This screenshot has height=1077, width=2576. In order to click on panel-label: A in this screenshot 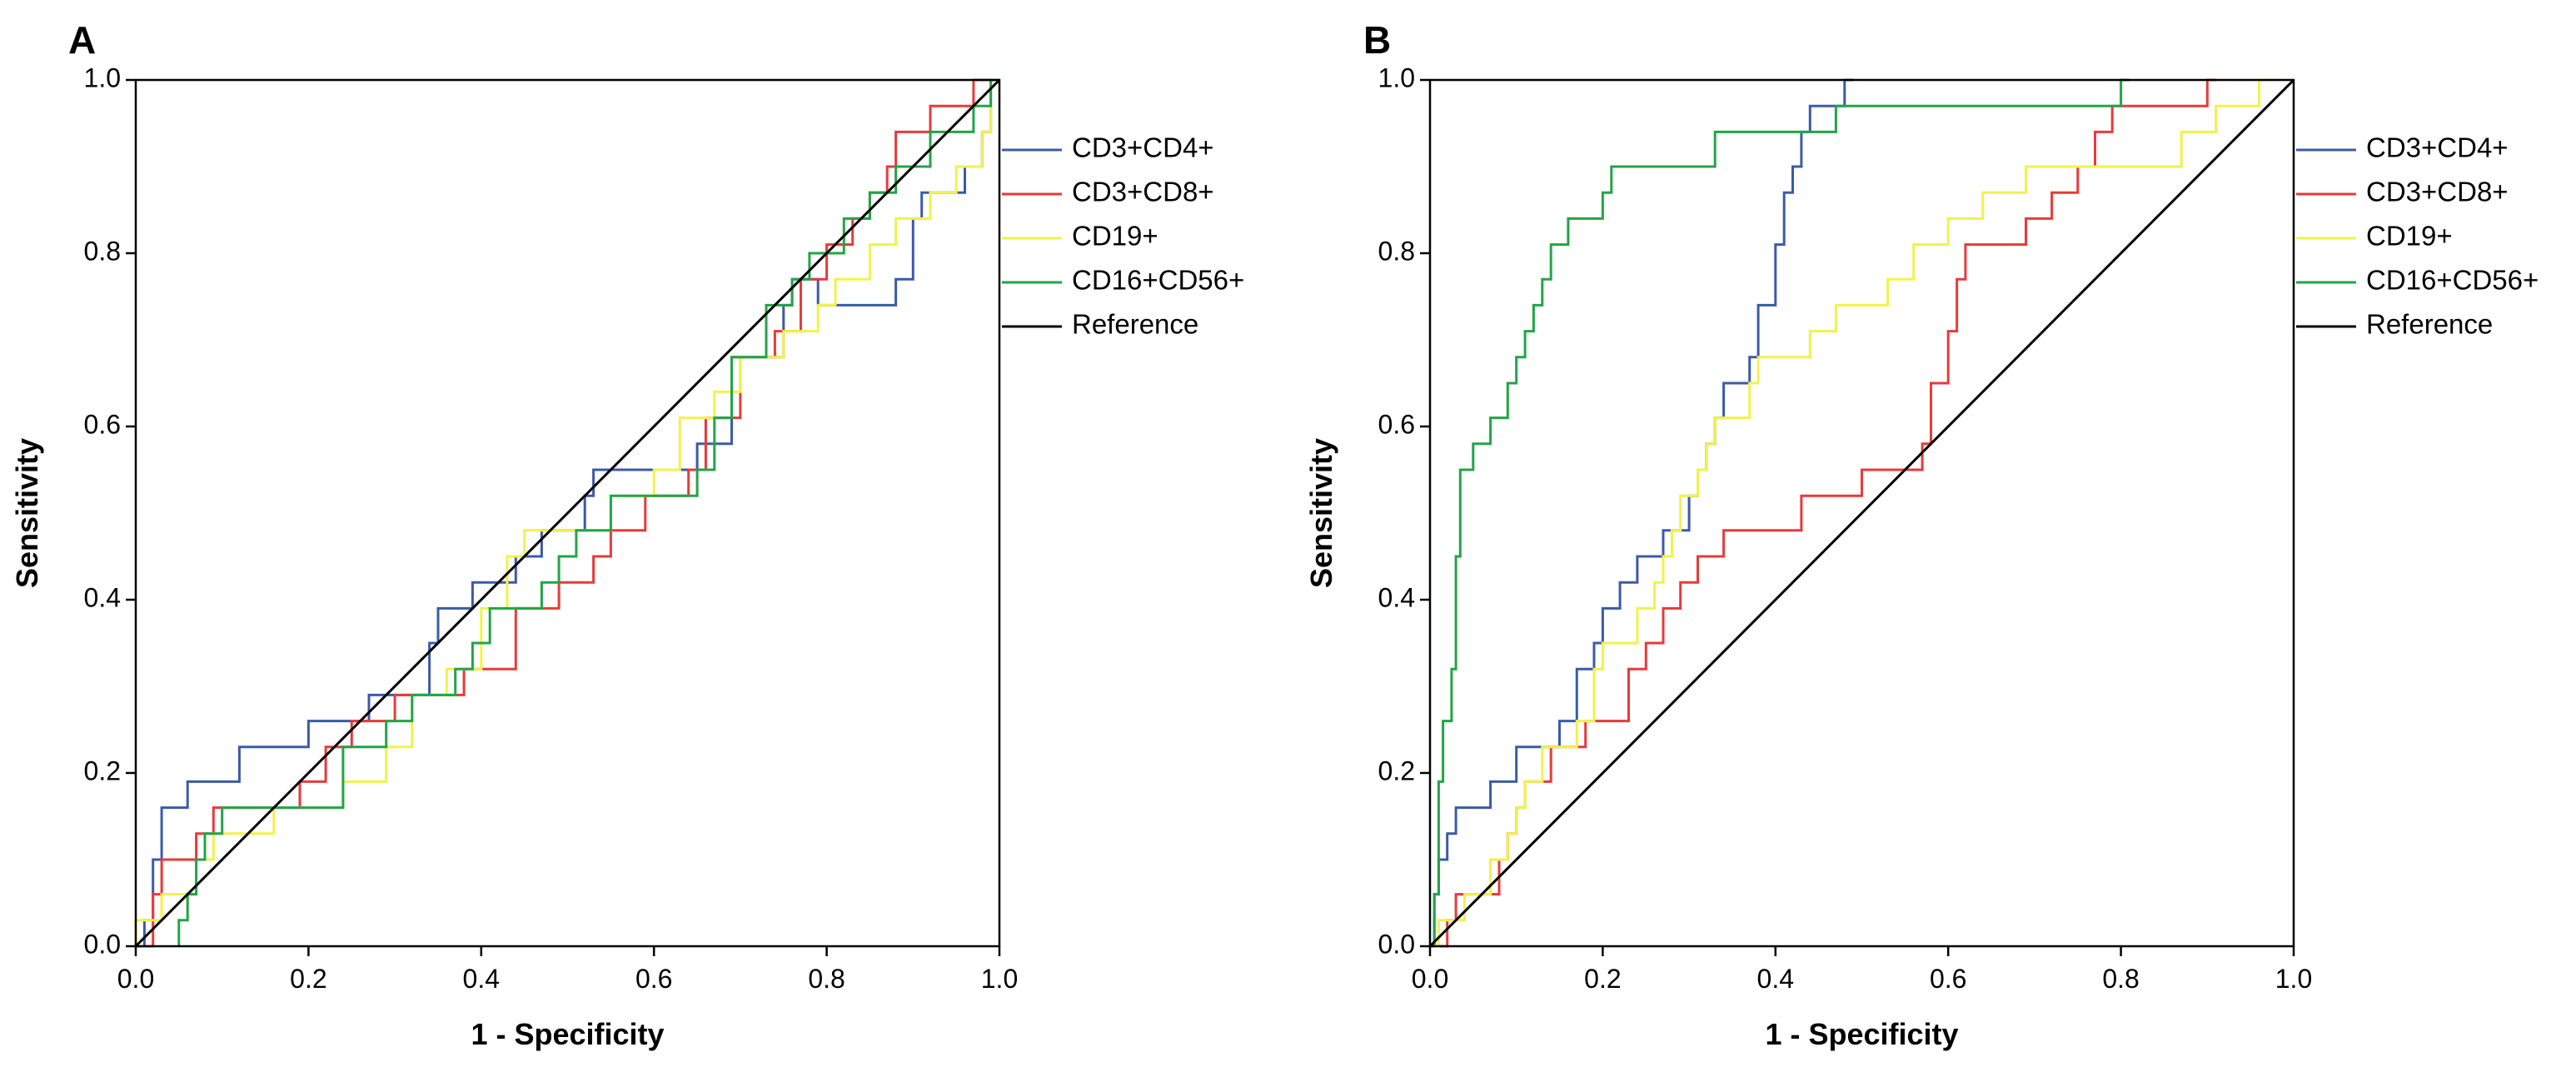, I will do `click(82, 40)`.